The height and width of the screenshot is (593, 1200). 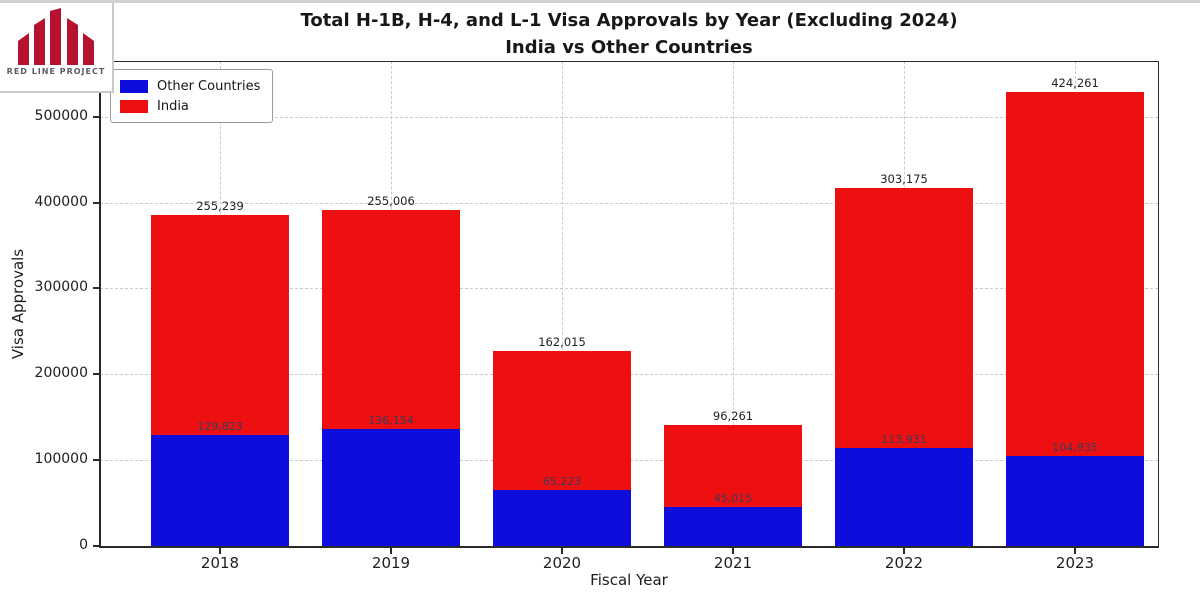 What do you see at coordinates (733, 303) in the screenshot?
I see `gridline-x-2021` at bounding box center [733, 303].